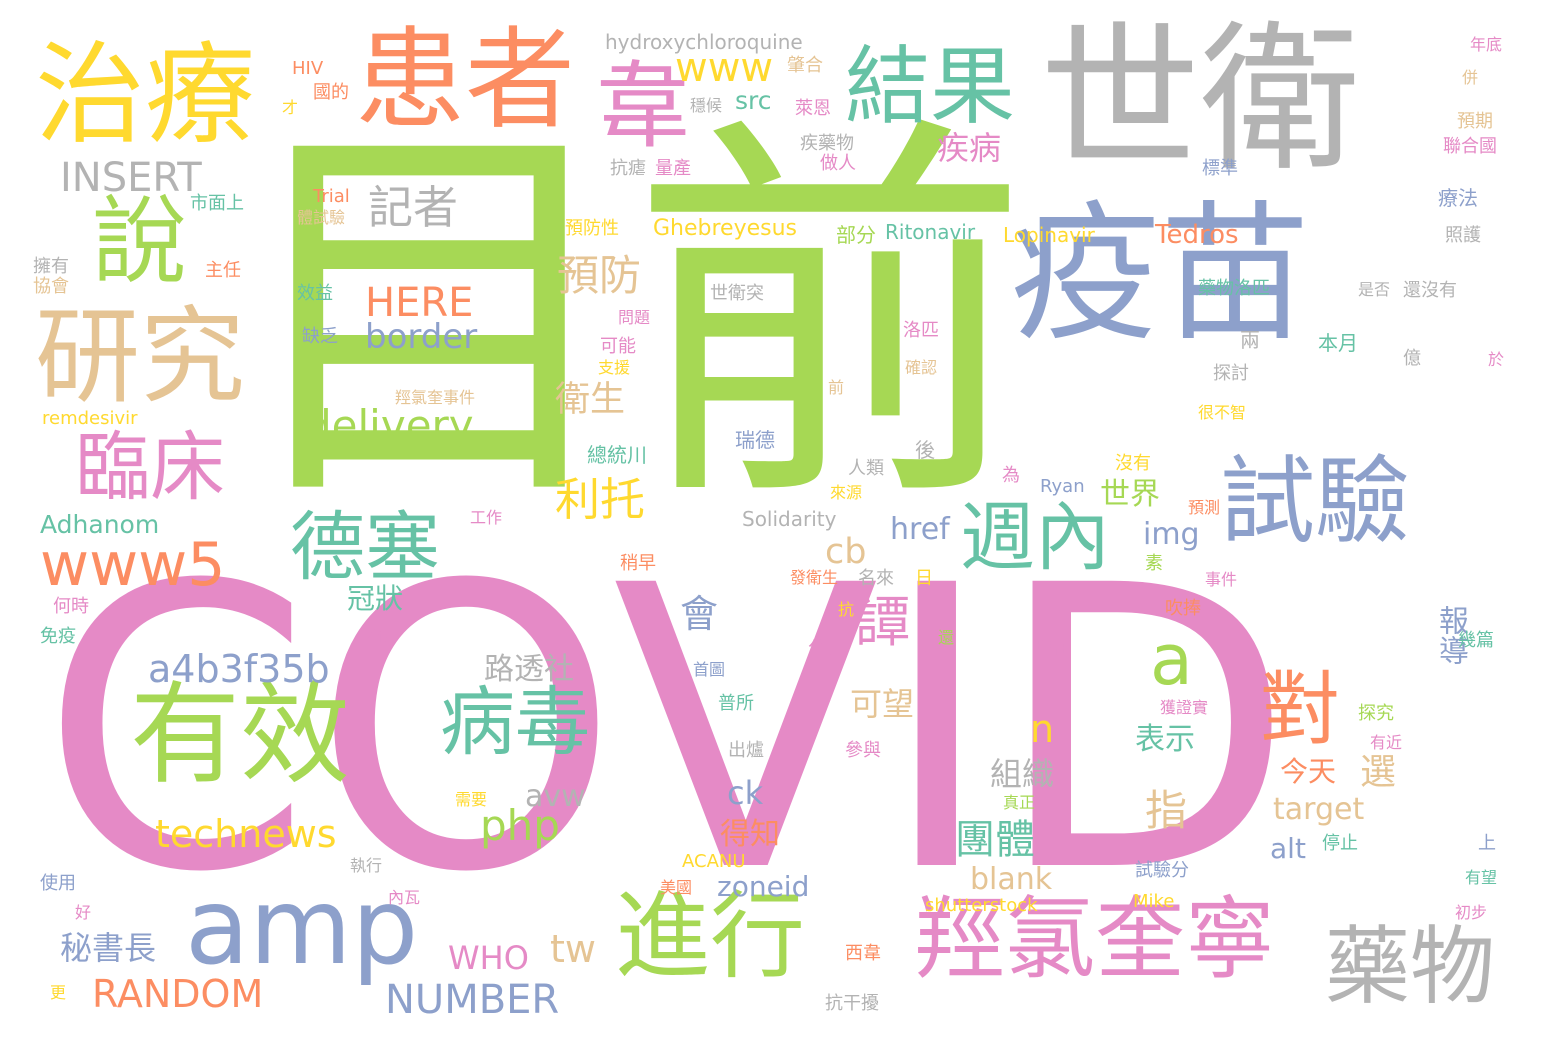 Image resolution: width=1548 pixels, height=1052 pixels. What do you see at coordinates (1450, 635) in the screenshot?
I see `word-cjk-68: 報導` at bounding box center [1450, 635].